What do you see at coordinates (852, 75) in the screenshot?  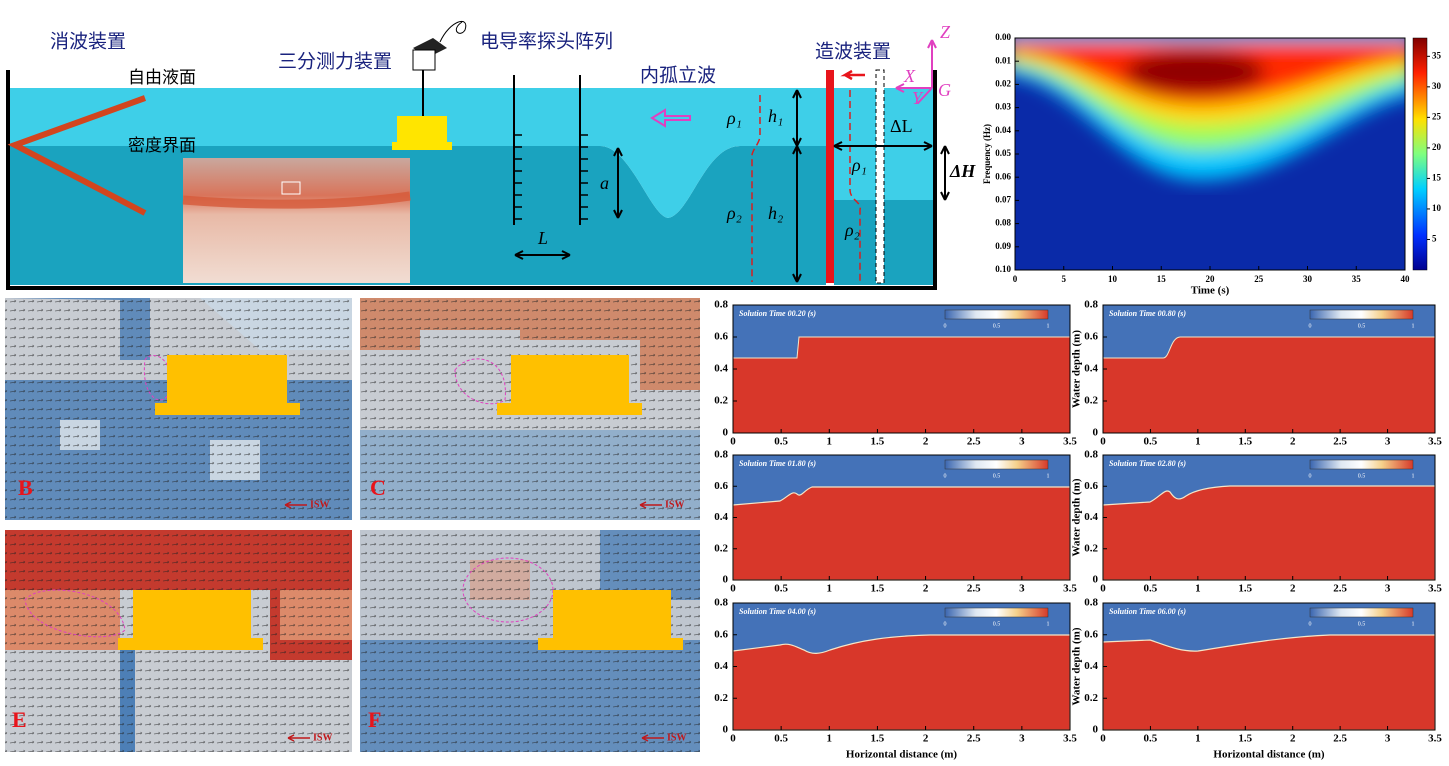 I see `maker-arrow` at bounding box center [852, 75].